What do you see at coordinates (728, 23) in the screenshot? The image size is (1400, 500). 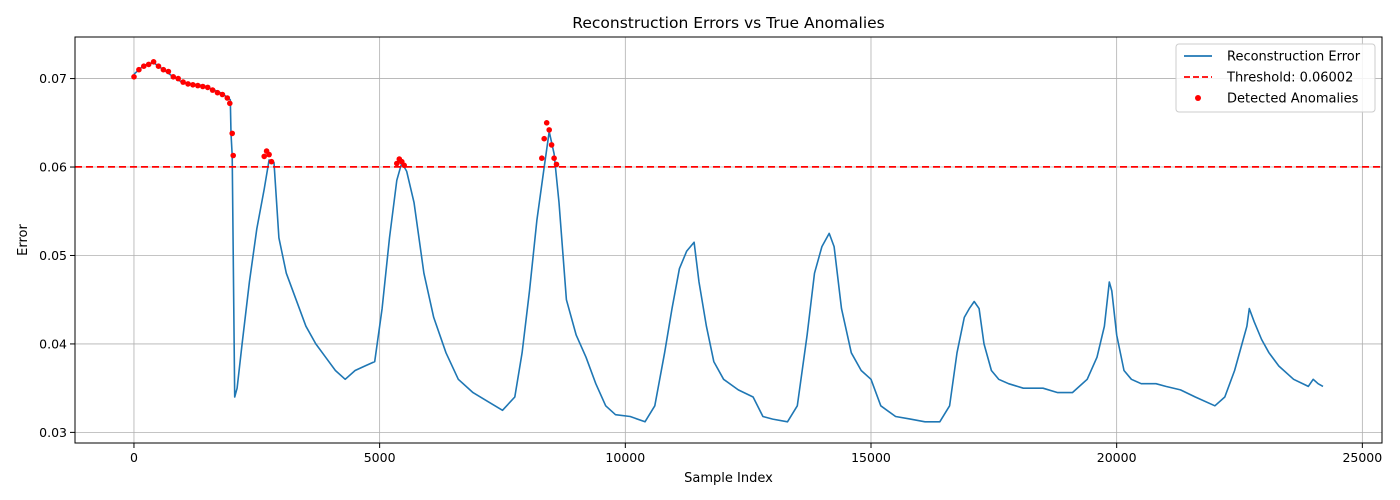 I see `chart-title: Reconstruction Errors vs True Anomalies` at bounding box center [728, 23].